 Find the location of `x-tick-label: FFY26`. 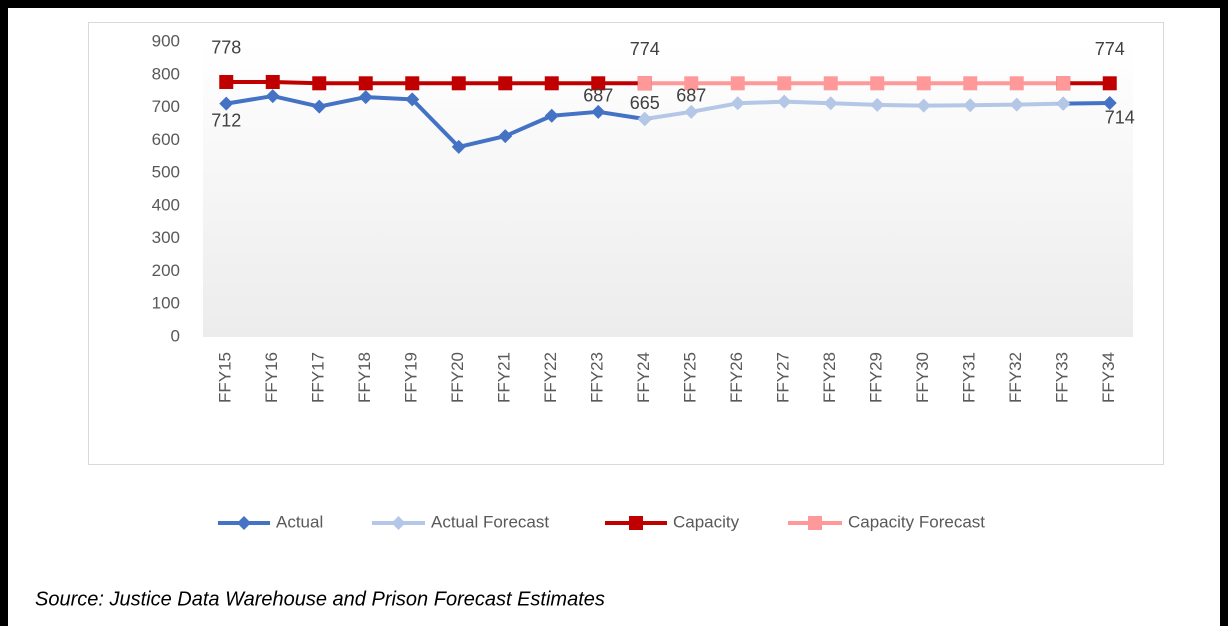

x-tick-label: FFY26 is located at coordinates (736, 377).